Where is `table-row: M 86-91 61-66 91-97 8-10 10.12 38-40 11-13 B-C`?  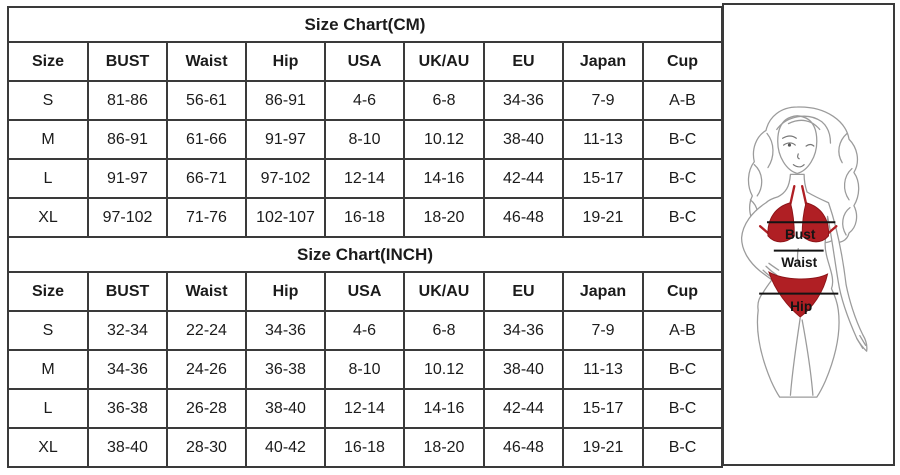
table-row: M 86-91 61-66 91-97 8-10 10.12 38-40 11-13 B-C is located at coordinates (365, 139).